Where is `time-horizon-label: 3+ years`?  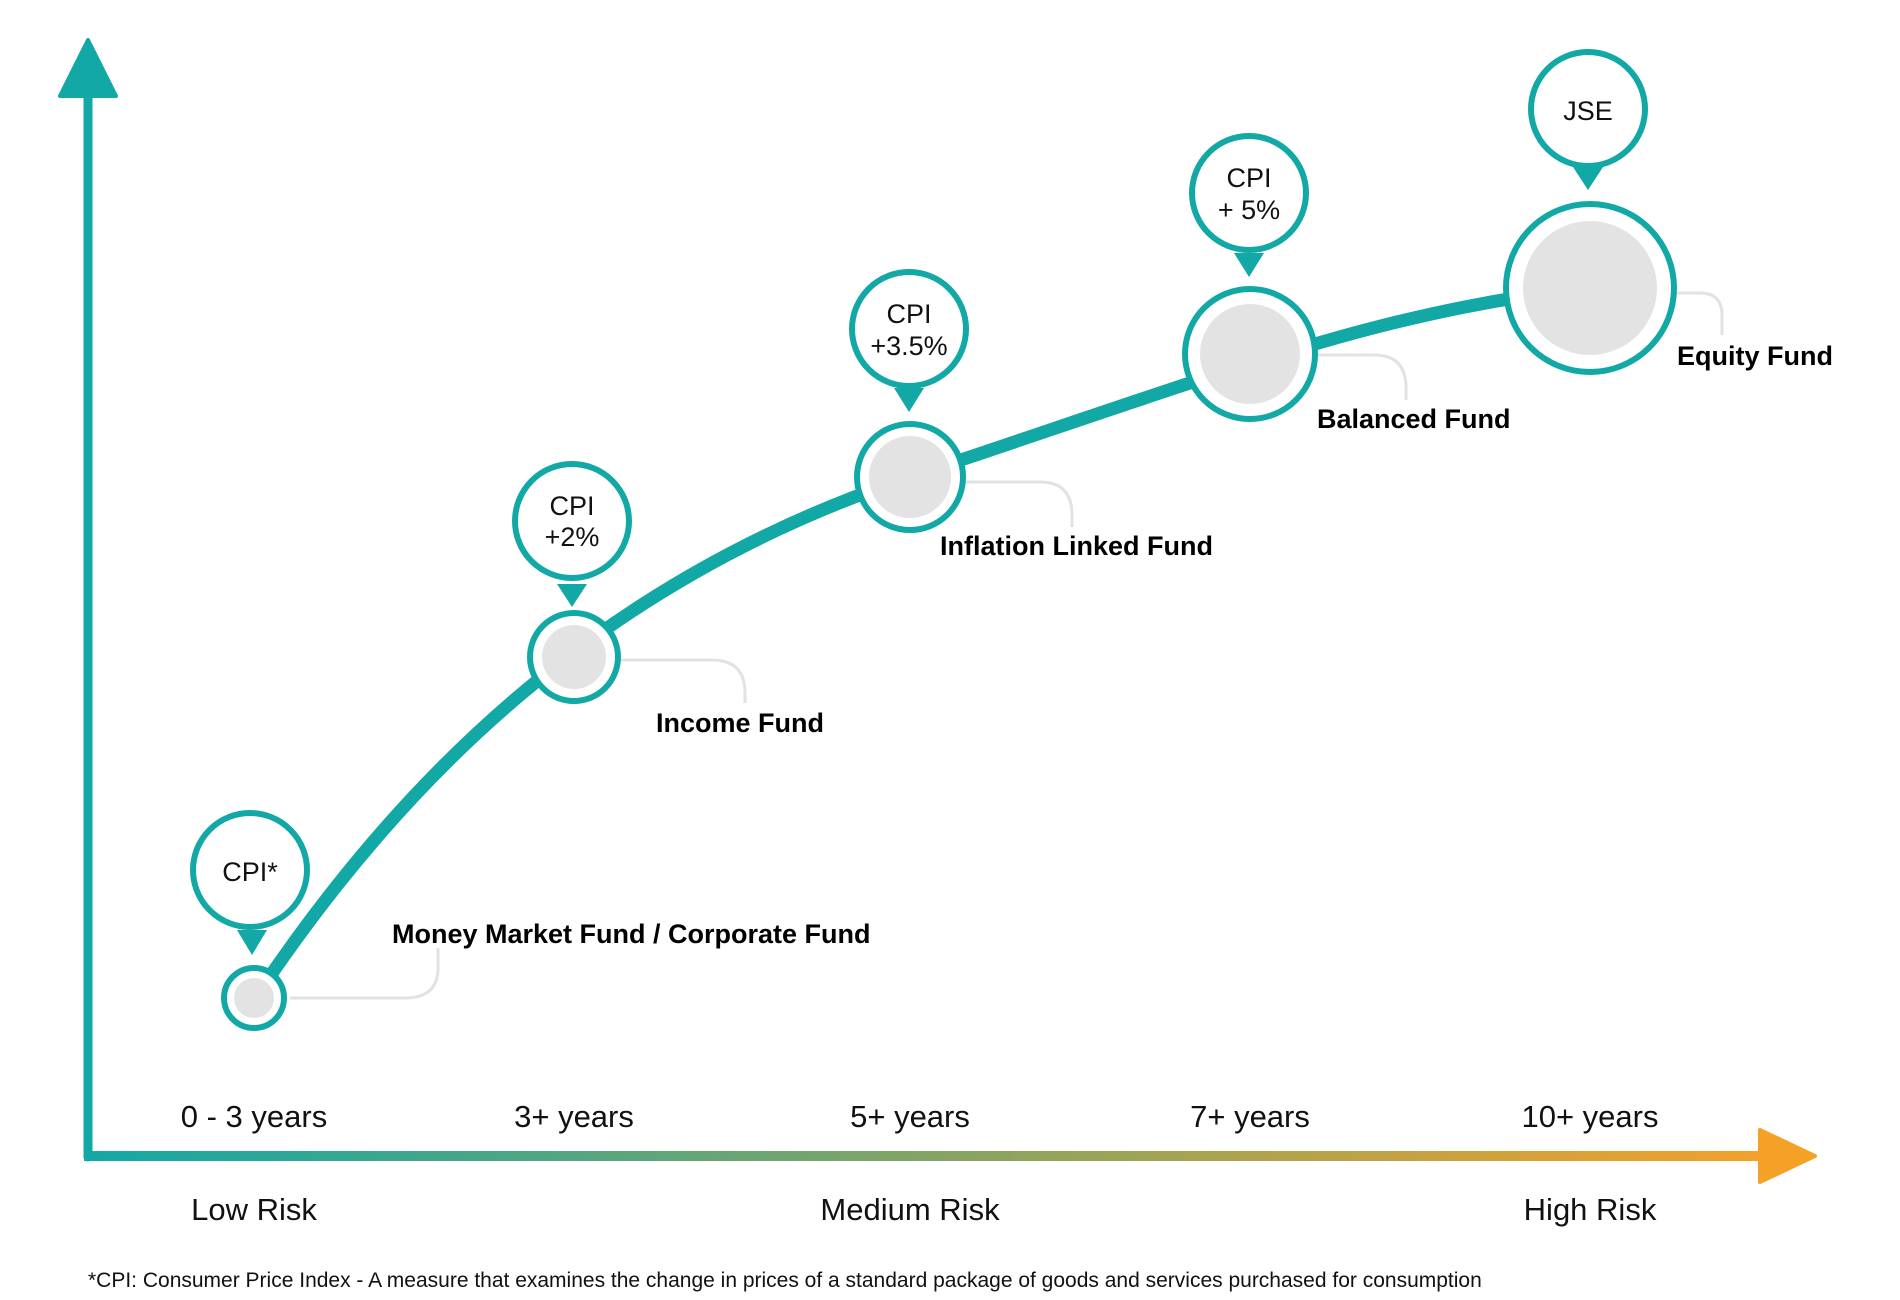 time-horizon-label: 3+ years is located at coordinates (574, 1116).